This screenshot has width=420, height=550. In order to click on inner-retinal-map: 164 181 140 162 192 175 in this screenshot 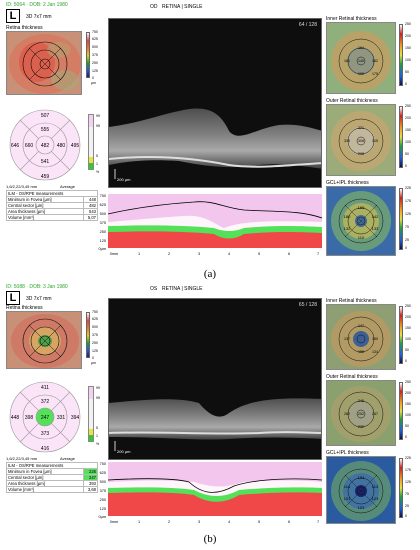, I will do `click(361, 58)`.